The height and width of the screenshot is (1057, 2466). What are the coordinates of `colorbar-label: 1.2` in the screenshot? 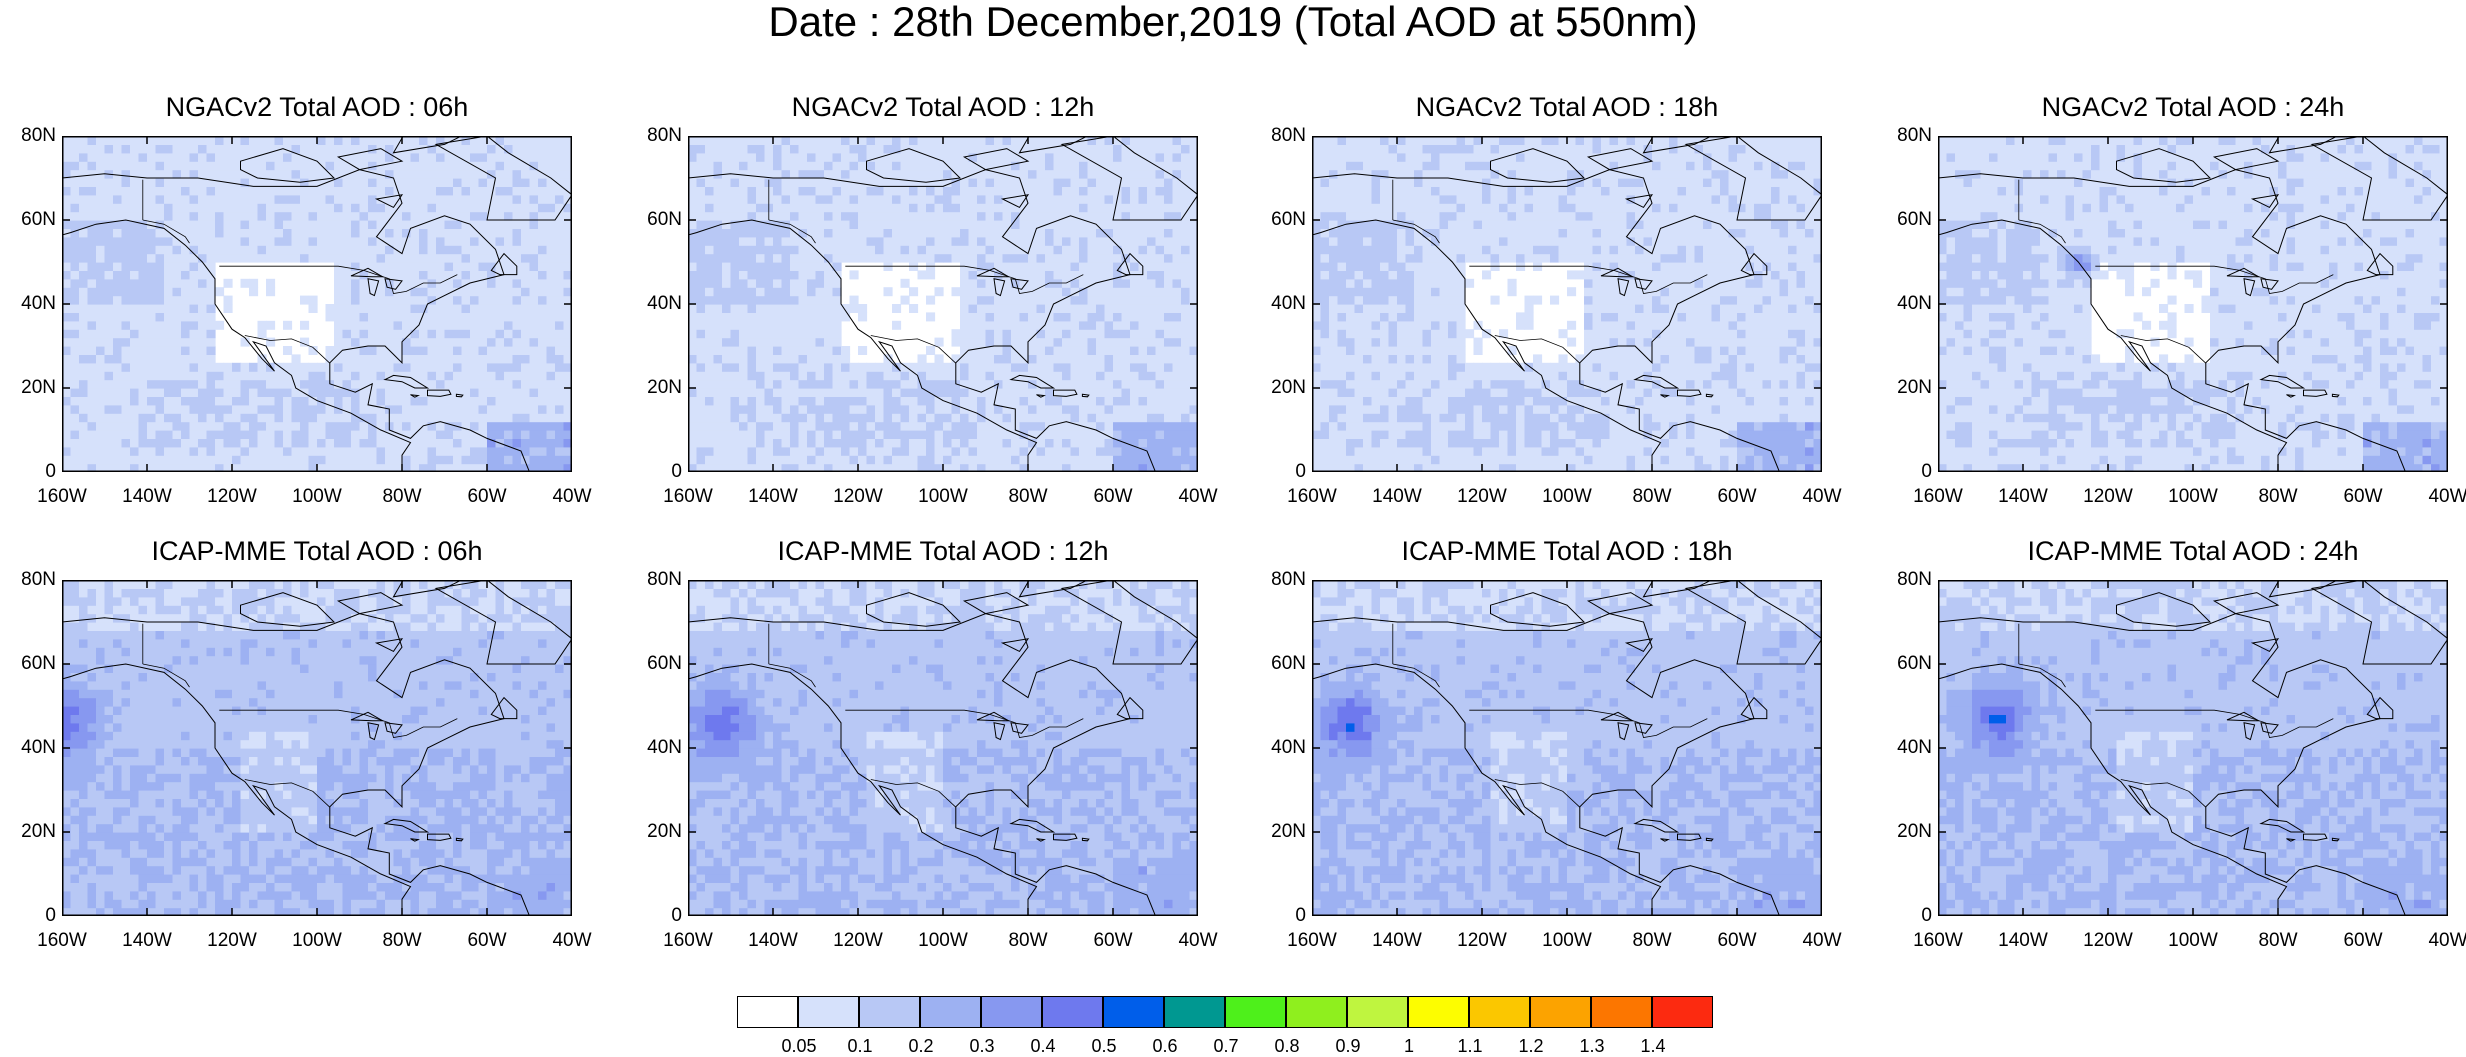 It's located at (1531, 1046).